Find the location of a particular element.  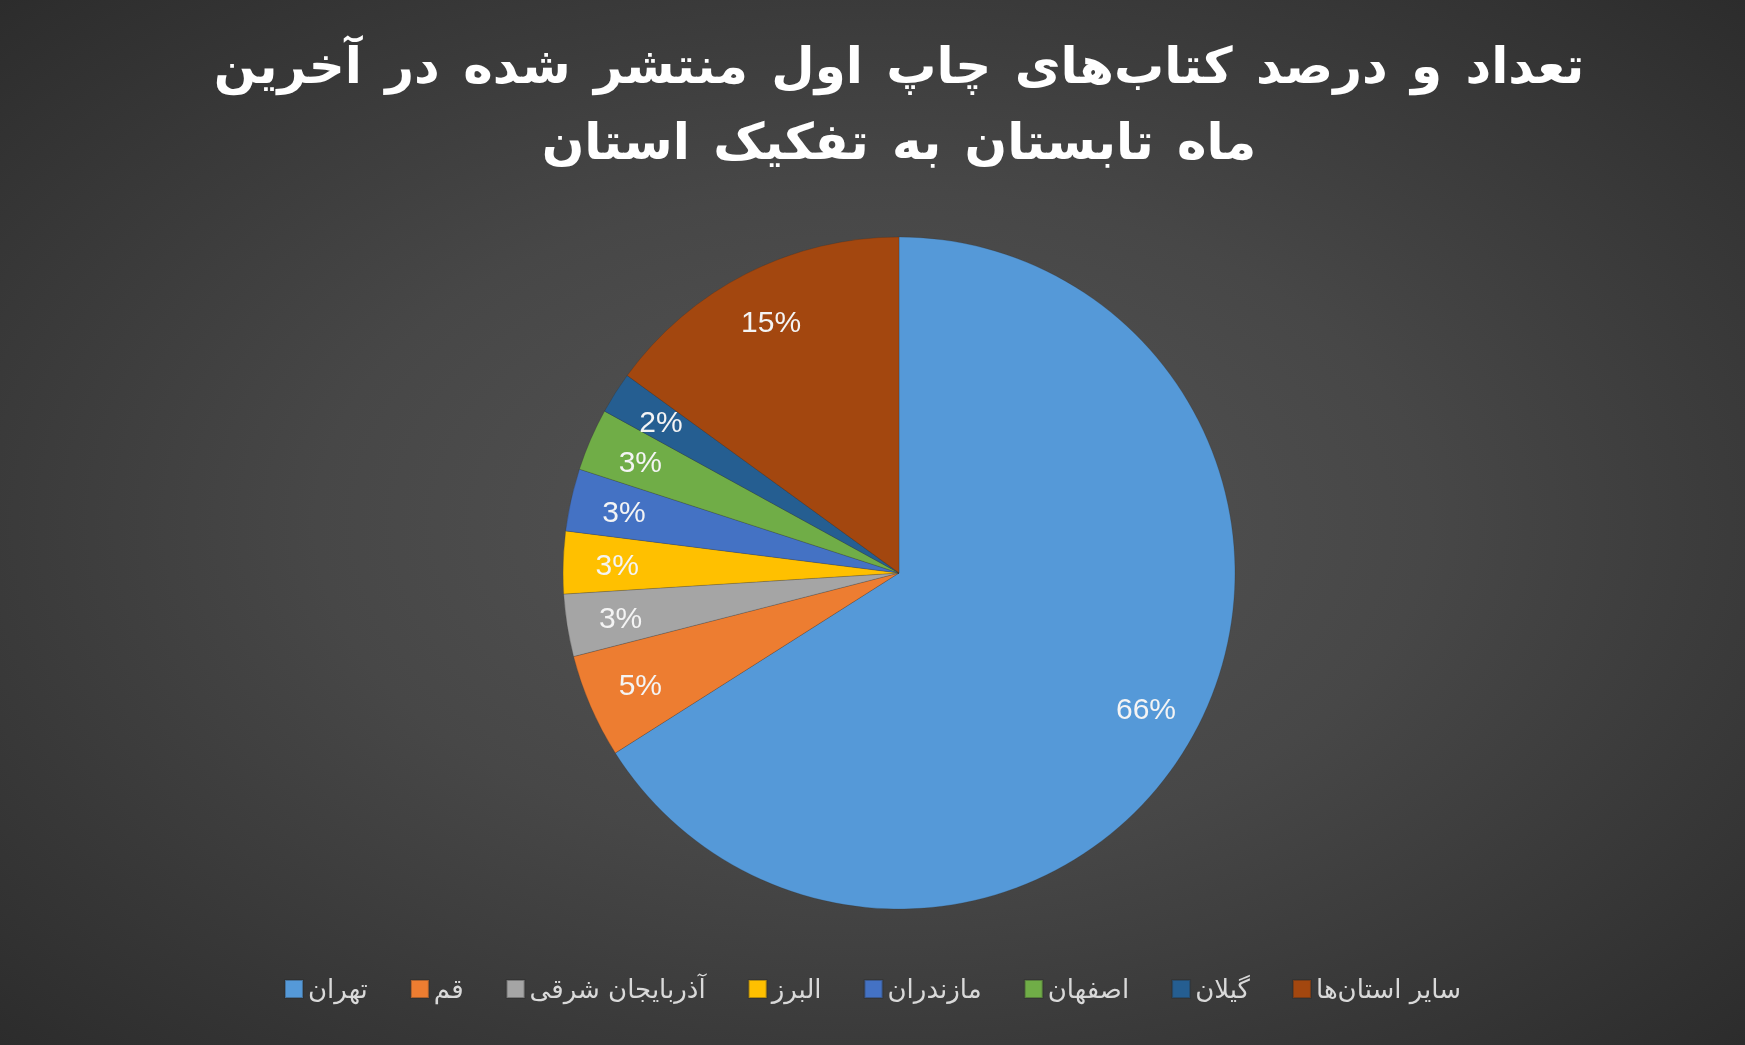

legend-label: آذربایجان شرقی is located at coordinates (618, 989).